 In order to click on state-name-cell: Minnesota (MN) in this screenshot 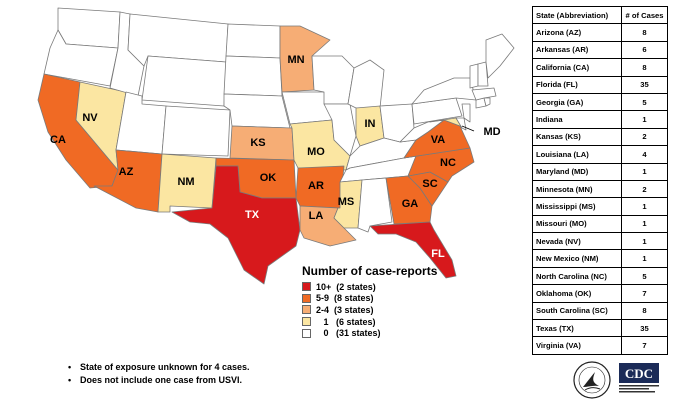, I will do `click(577, 189)`.